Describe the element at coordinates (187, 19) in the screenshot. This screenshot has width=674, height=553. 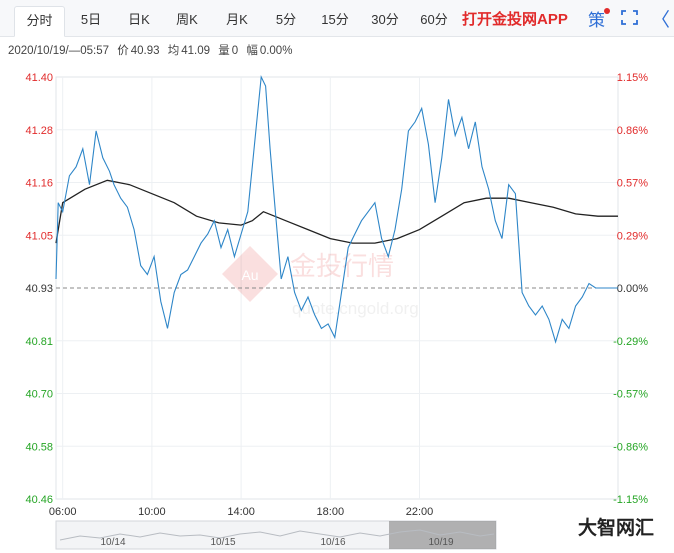
I see `tab-weekly-k: 周K` at that location.